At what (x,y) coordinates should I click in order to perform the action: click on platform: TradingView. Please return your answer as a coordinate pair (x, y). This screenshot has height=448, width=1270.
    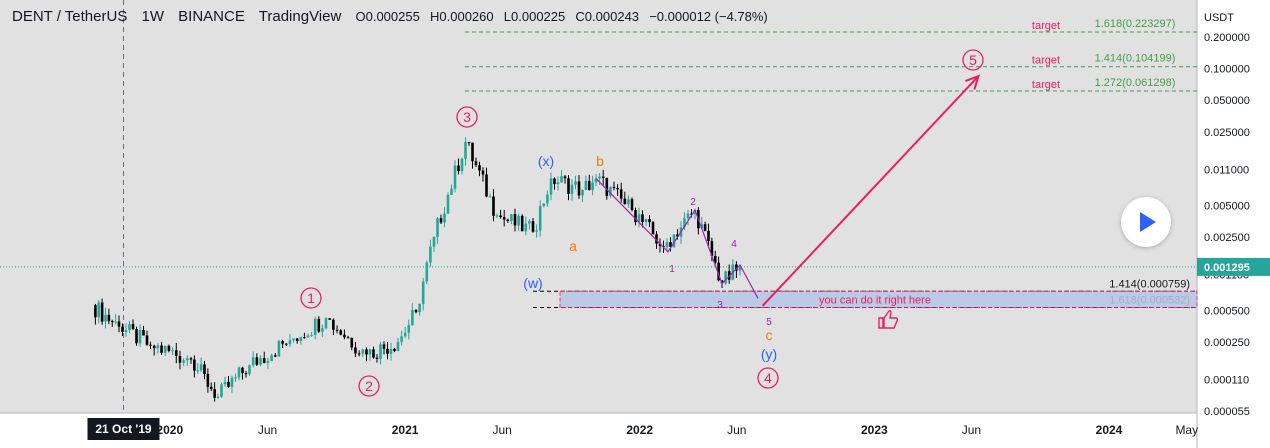
    Looking at the image, I should click on (300, 16).